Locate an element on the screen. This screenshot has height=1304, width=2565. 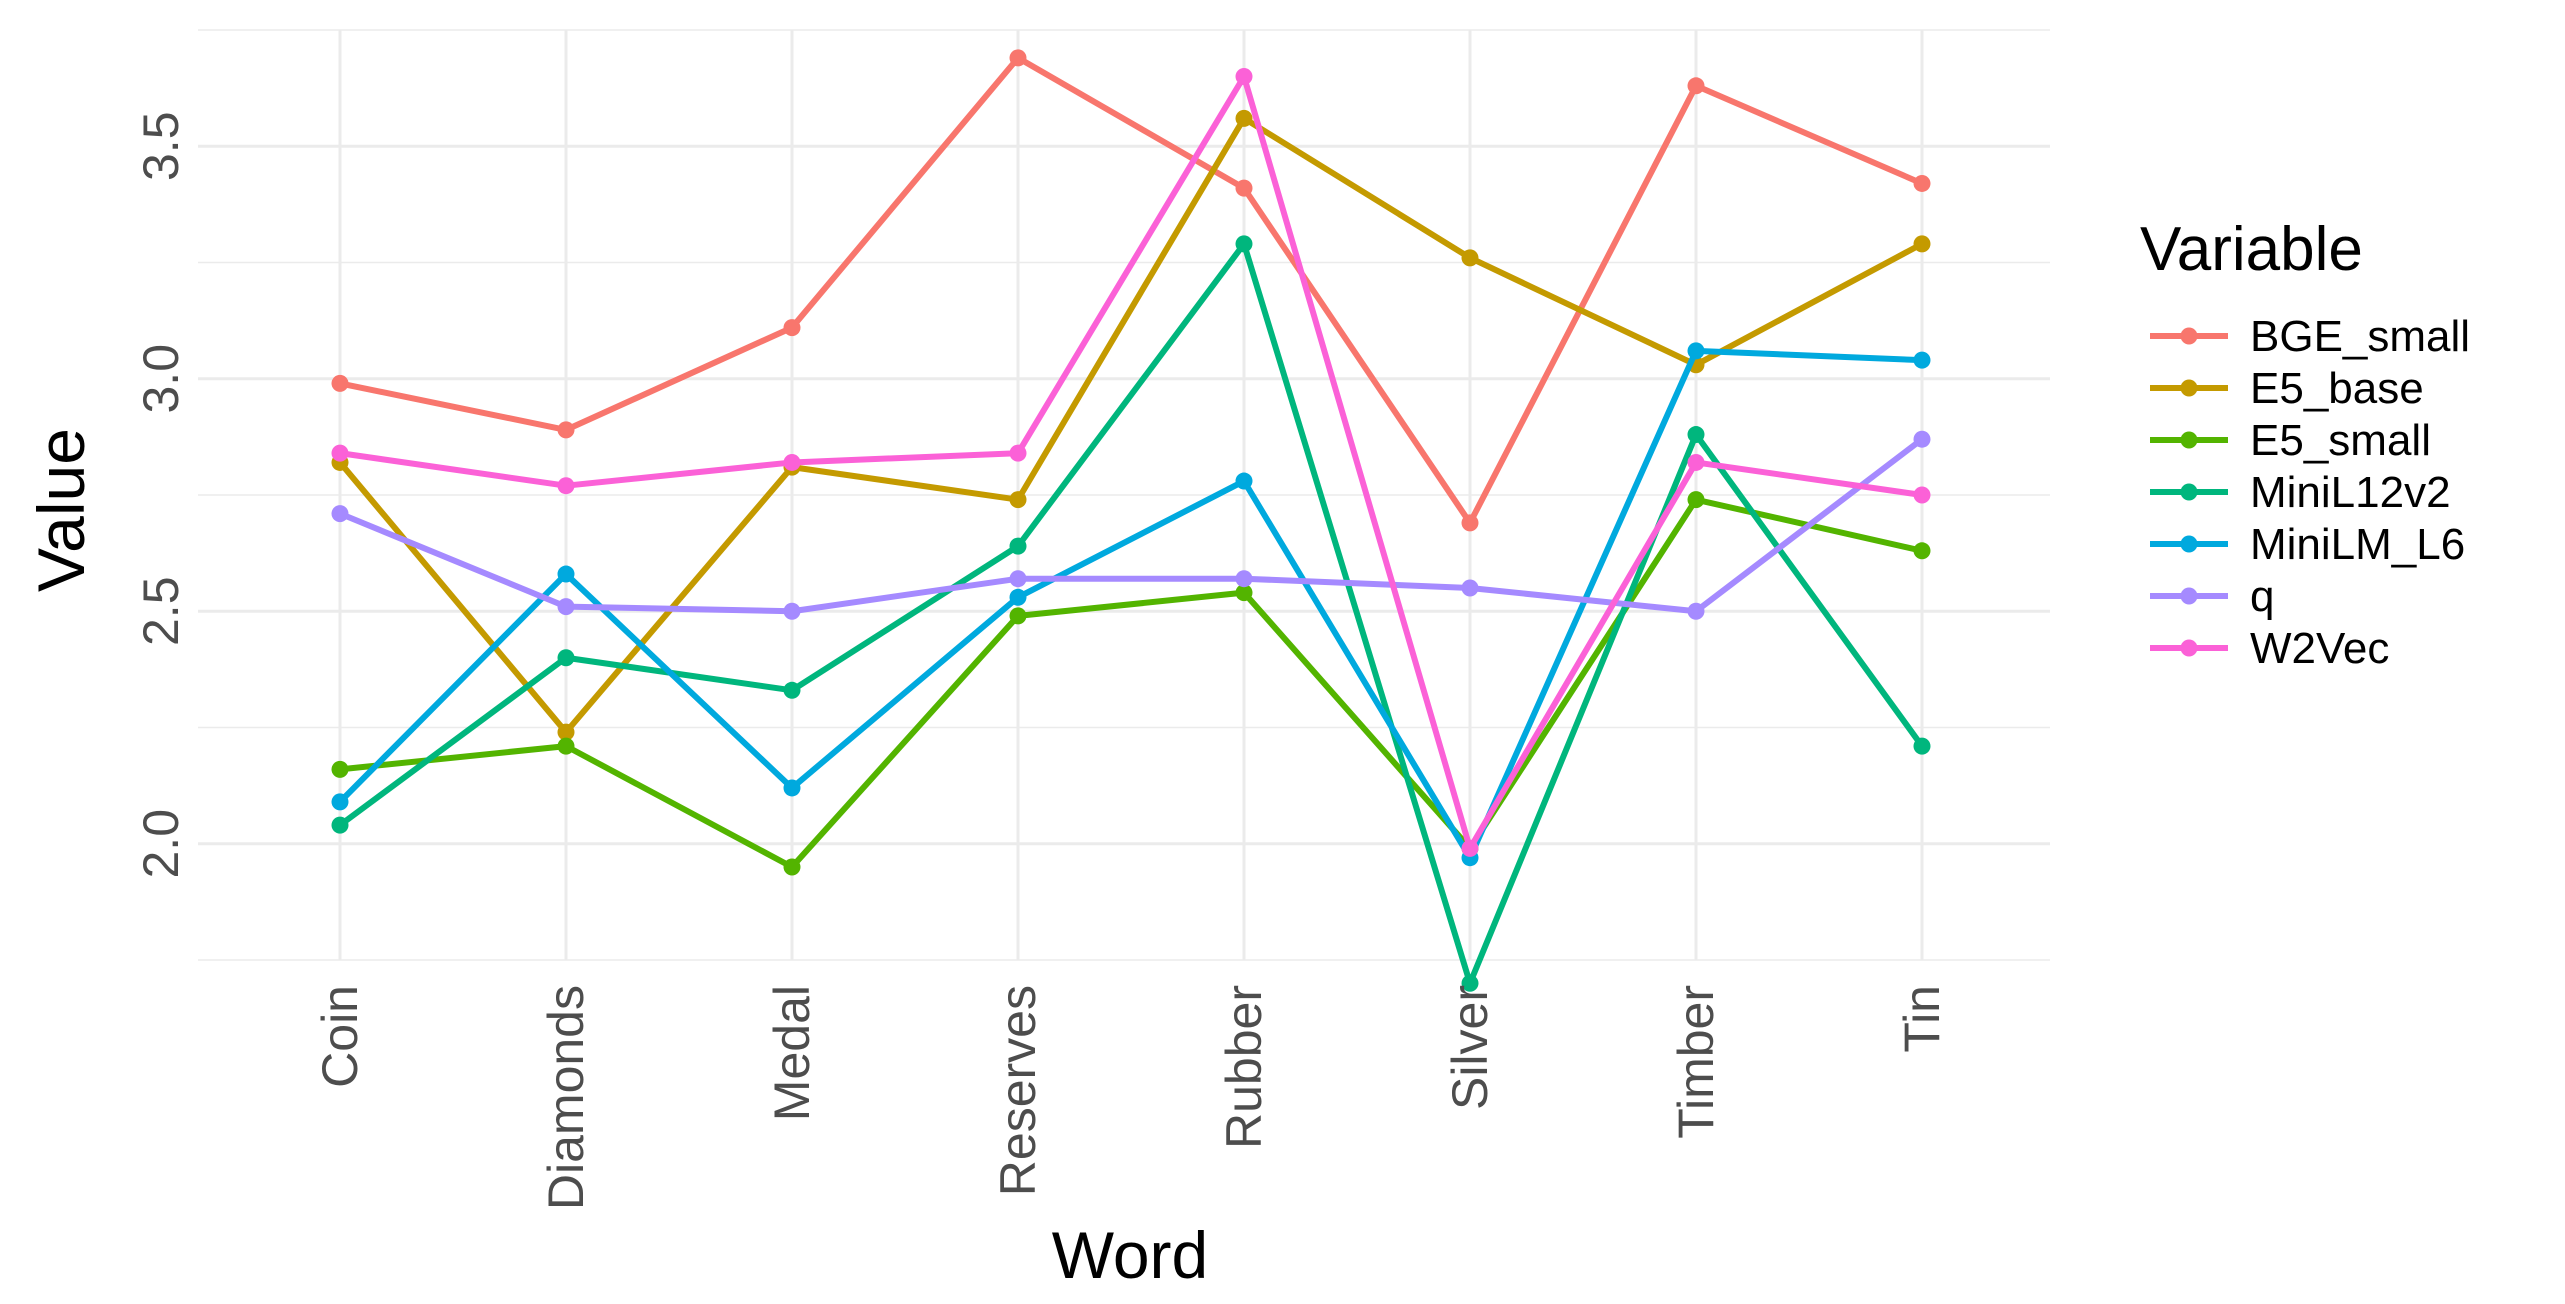
x-tick-label: Timber is located at coordinates (1696, 1062).